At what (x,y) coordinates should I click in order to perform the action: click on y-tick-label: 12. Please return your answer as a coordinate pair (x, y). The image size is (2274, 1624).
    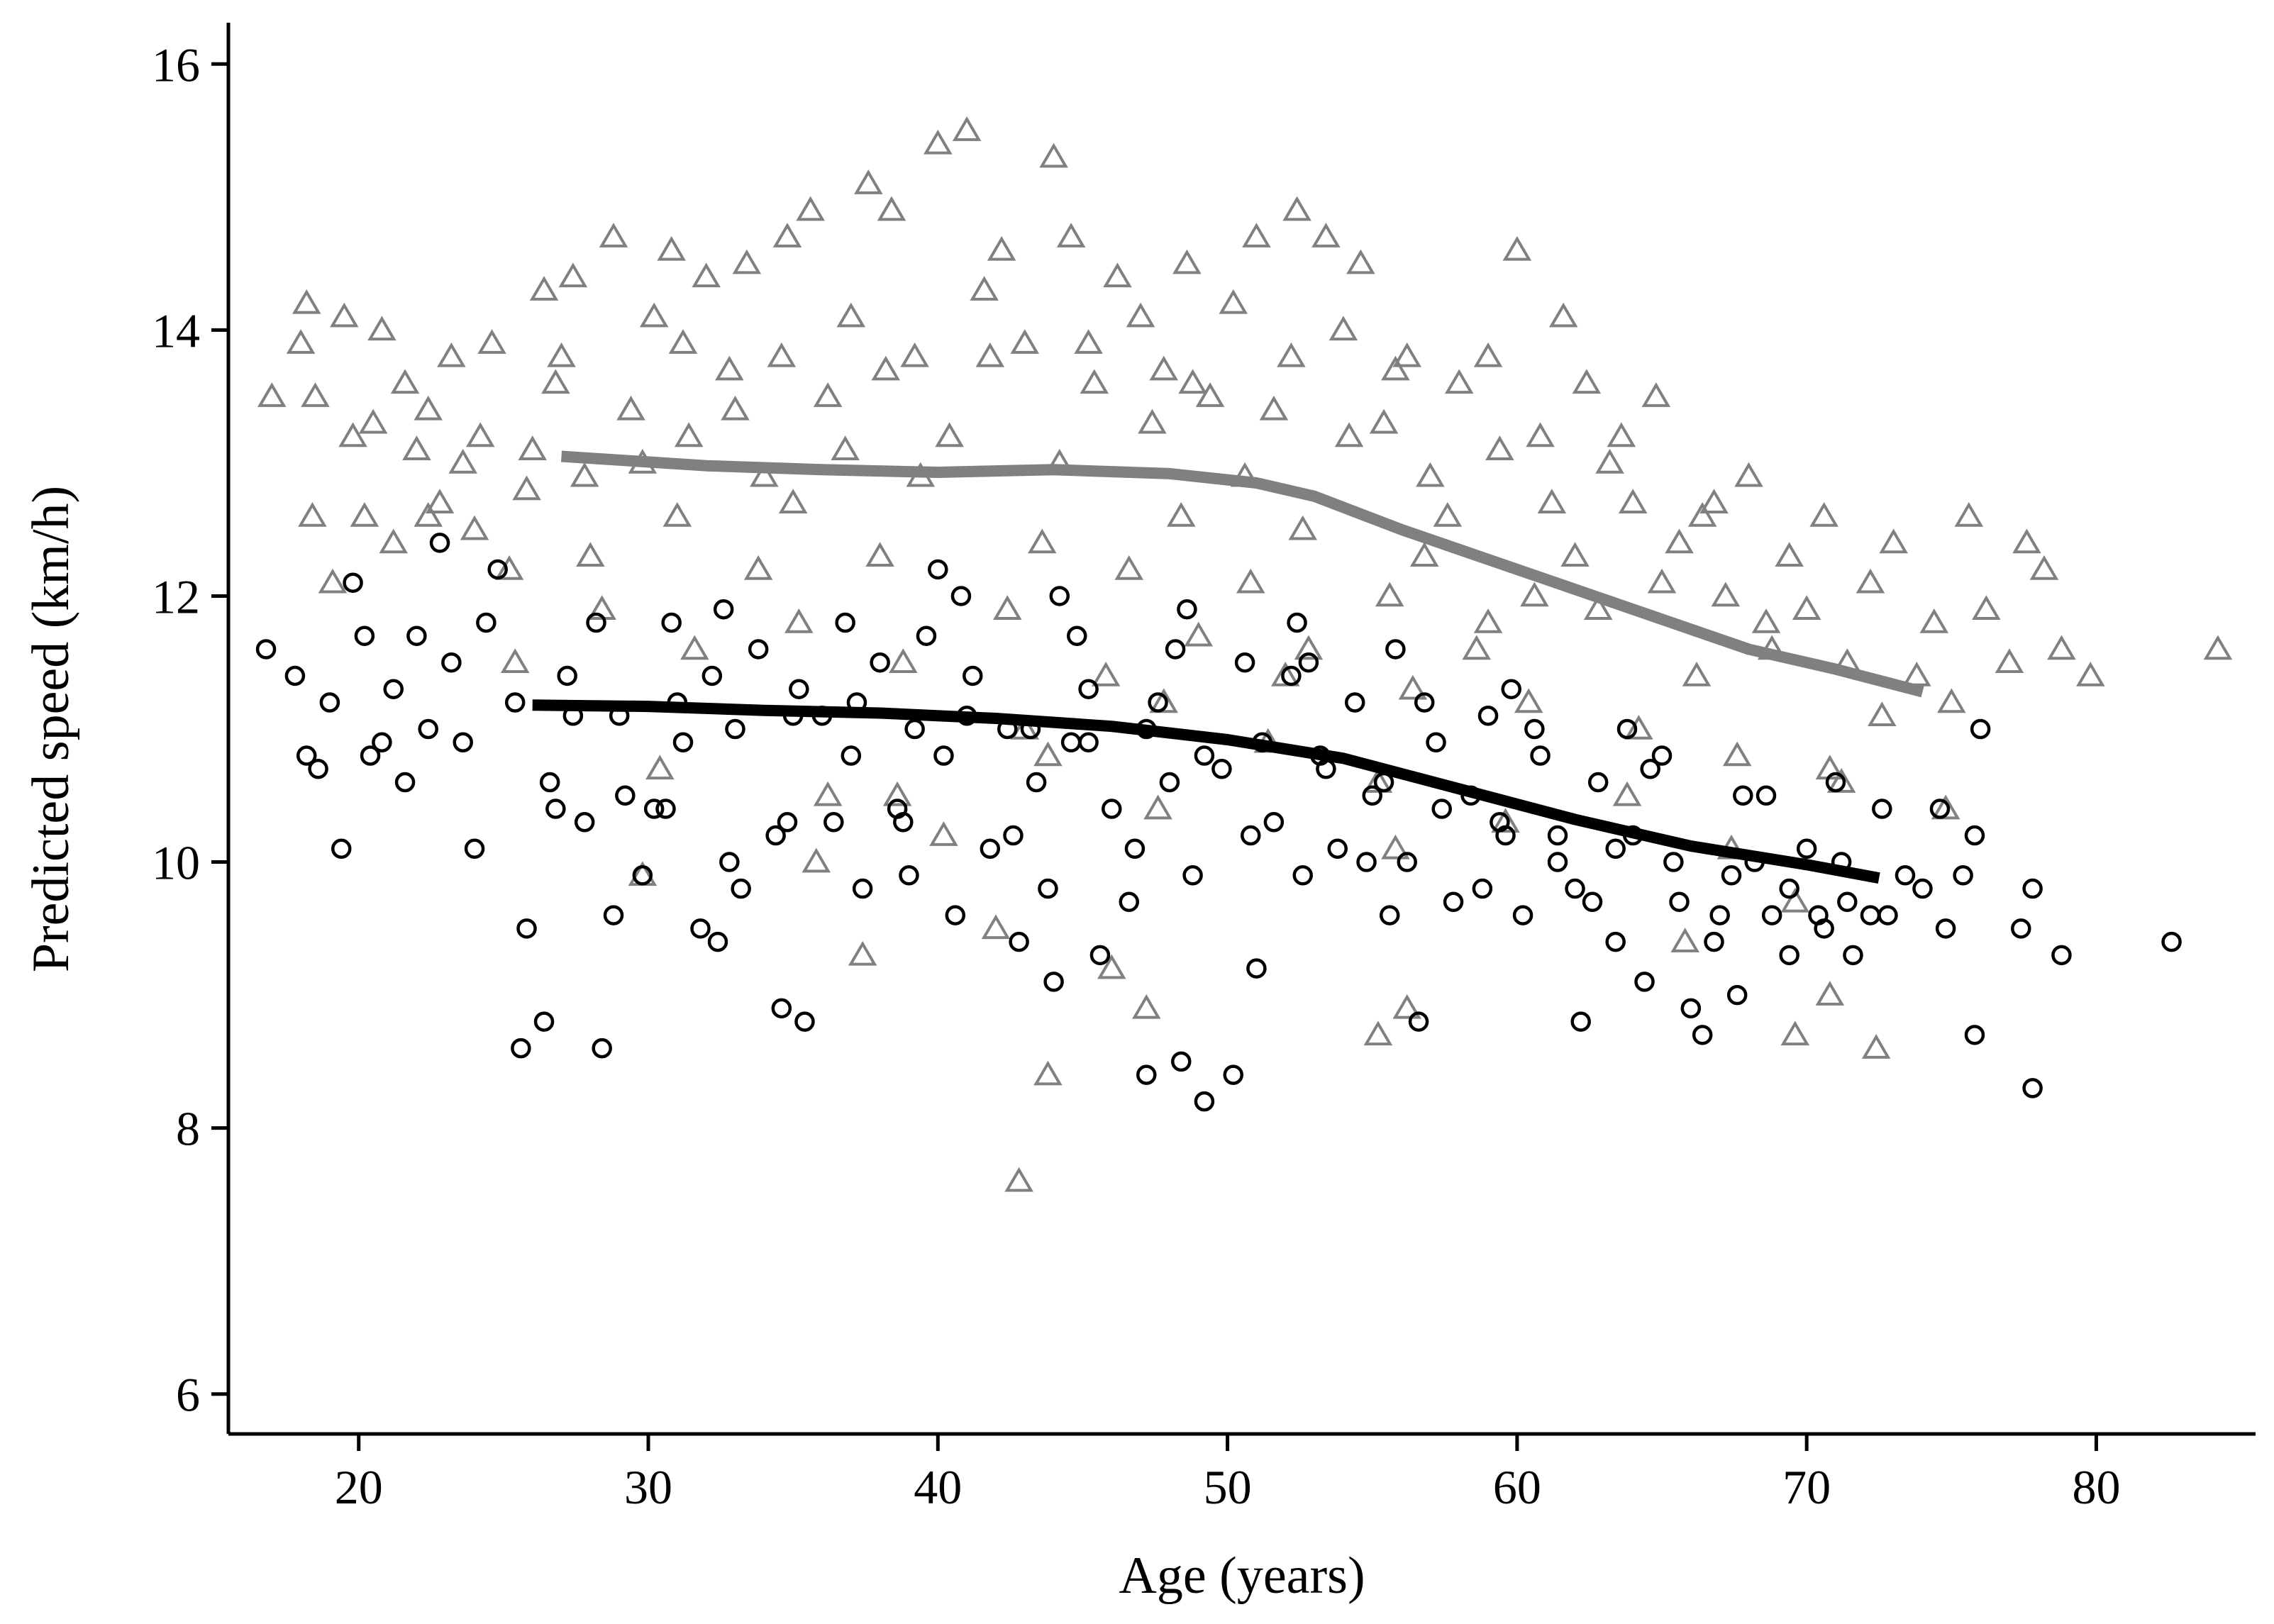
    Looking at the image, I should click on (176, 596).